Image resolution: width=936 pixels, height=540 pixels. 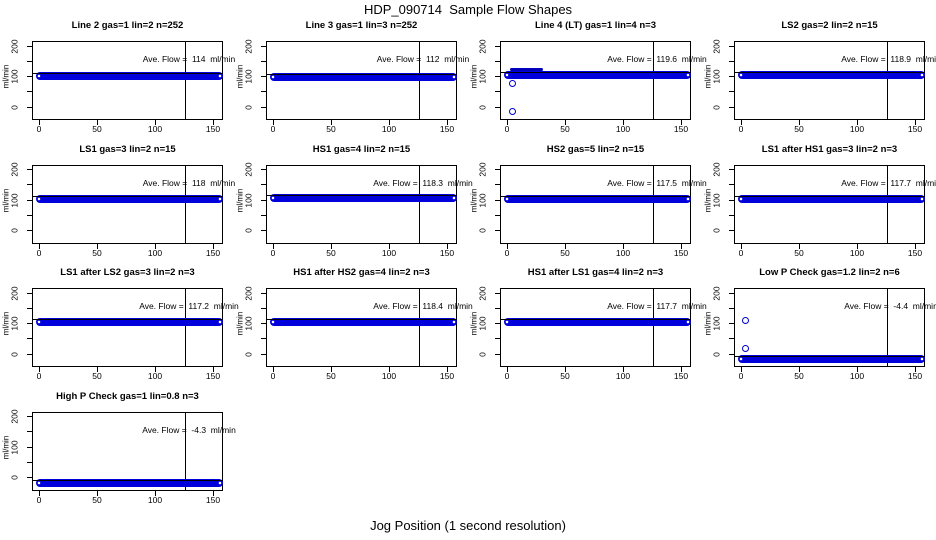 I want to click on average-flow-label: Ave. Flow = 112 ml/min, so click(x=423, y=59).